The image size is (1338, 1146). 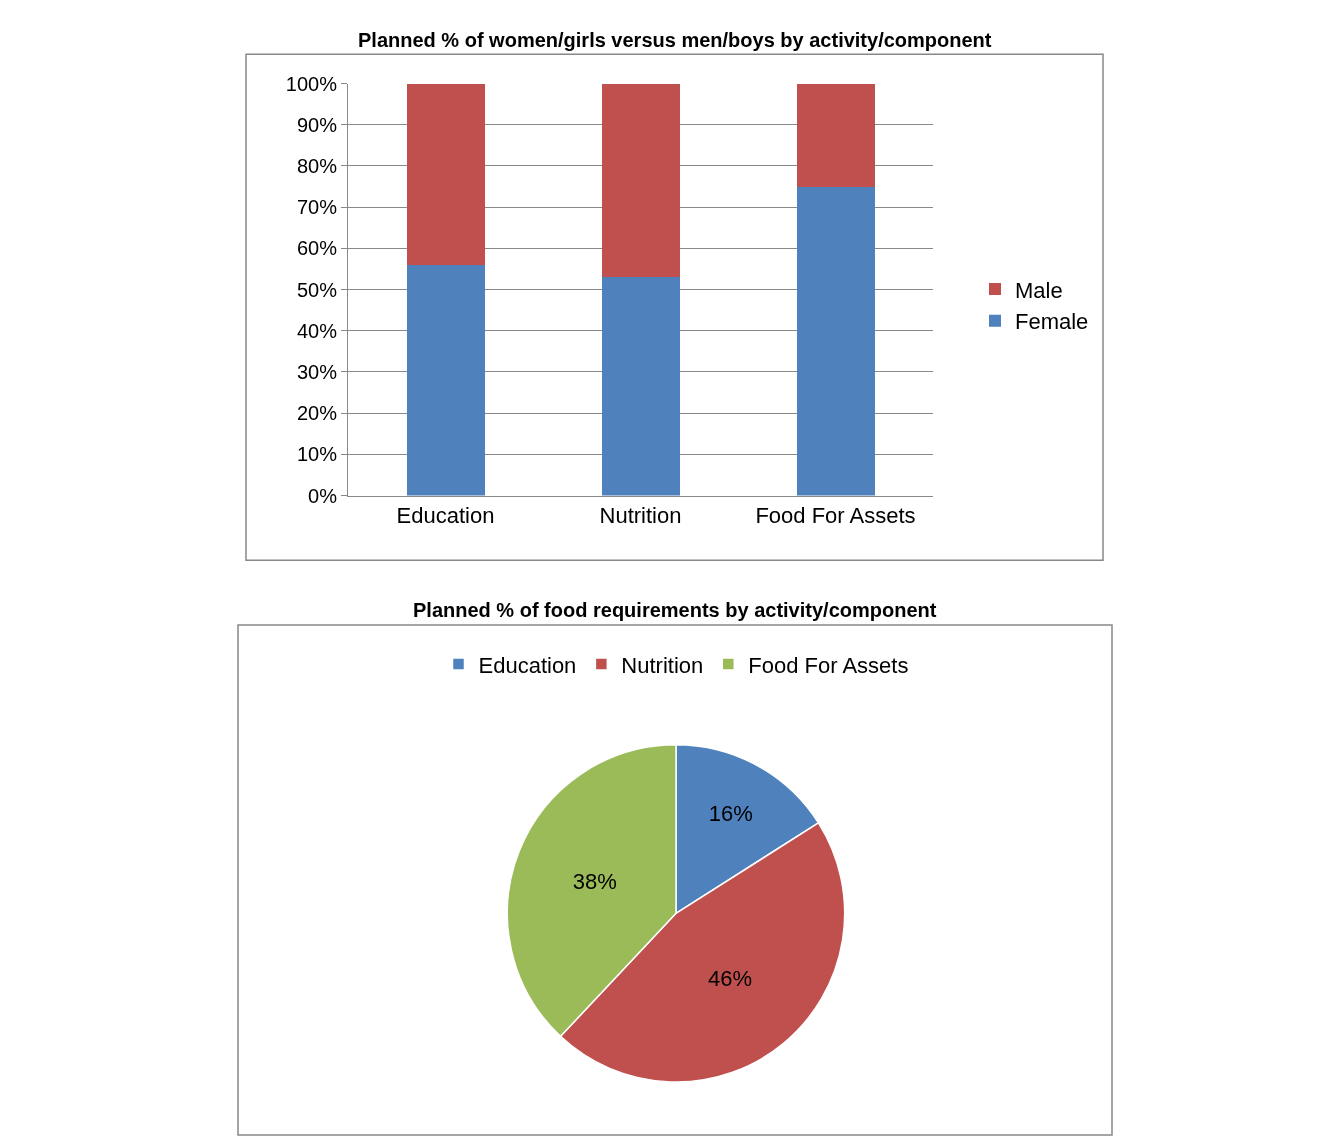 I want to click on y-tick-label: 10%, so click(x=317, y=454).